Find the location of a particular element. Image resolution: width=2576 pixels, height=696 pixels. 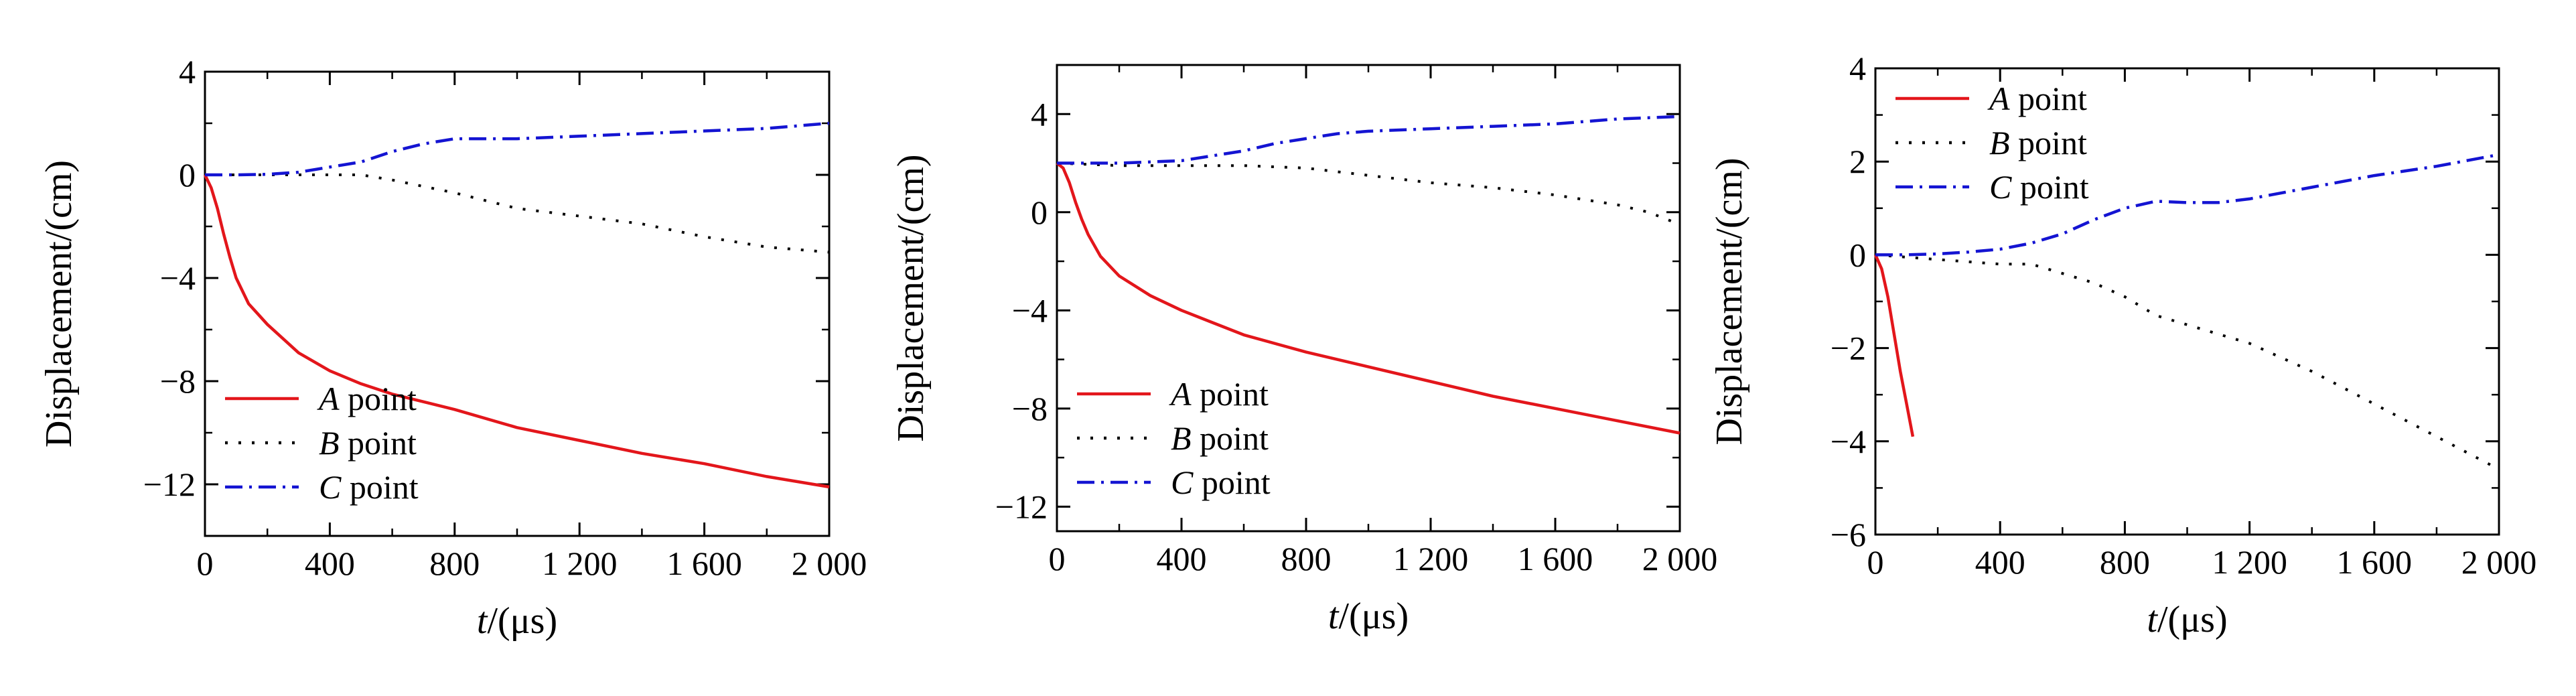

y-tick-label: 2 is located at coordinates (1857, 161).